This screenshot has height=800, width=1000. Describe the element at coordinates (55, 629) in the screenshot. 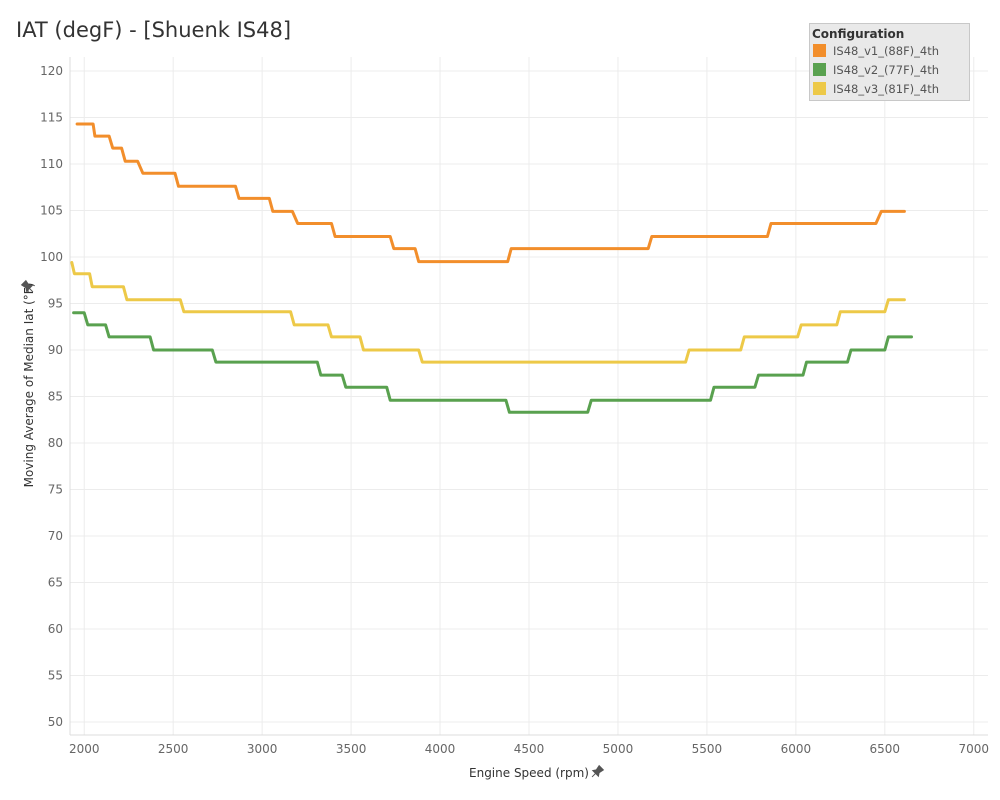

I see `y-tick-label: 60` at that location.